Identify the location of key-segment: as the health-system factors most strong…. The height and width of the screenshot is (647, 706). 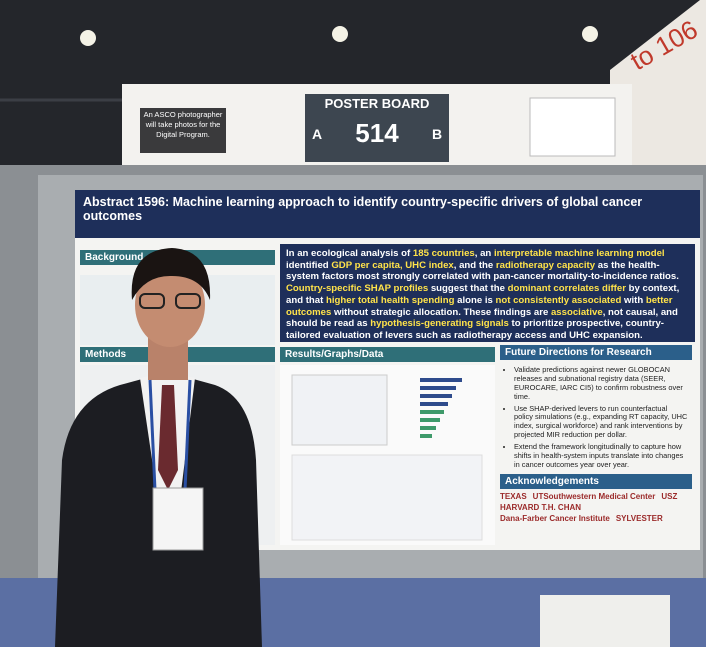
(482, 271).